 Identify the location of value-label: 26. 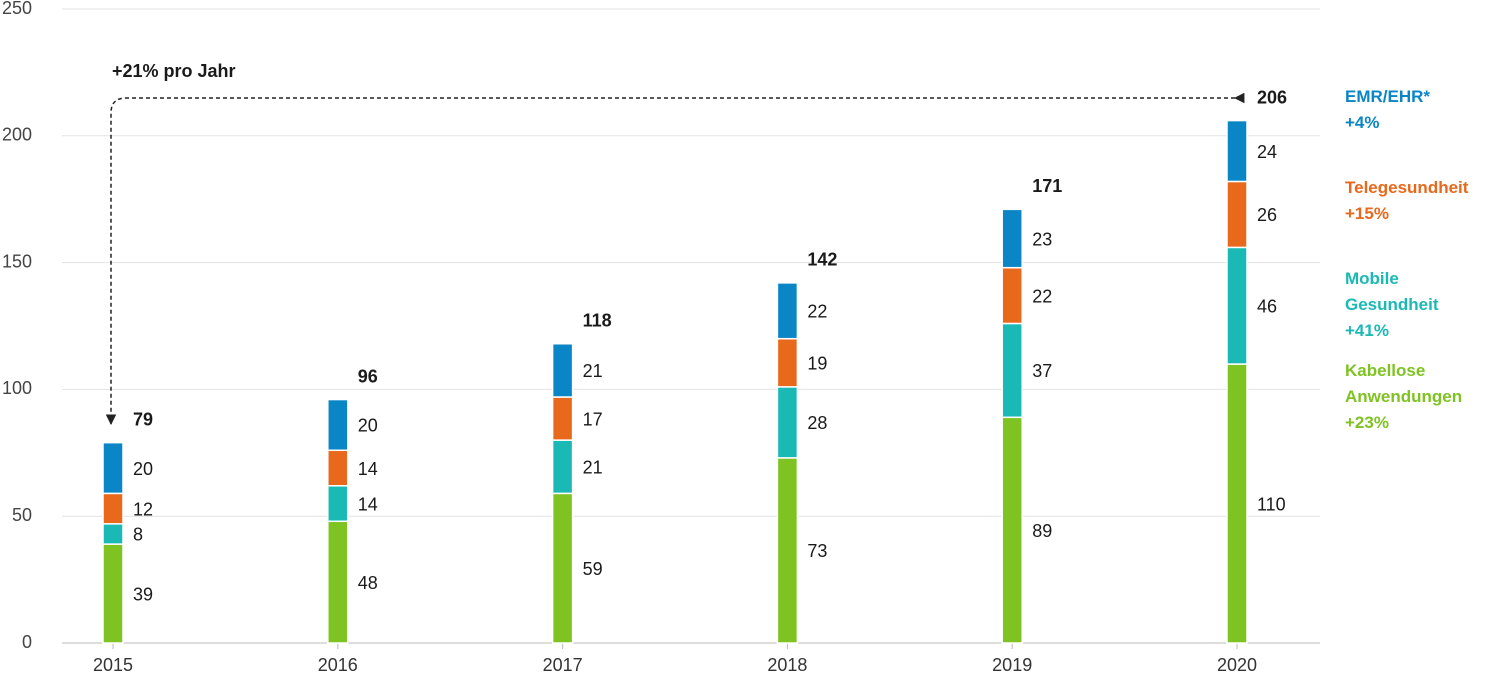
(1267, 215).